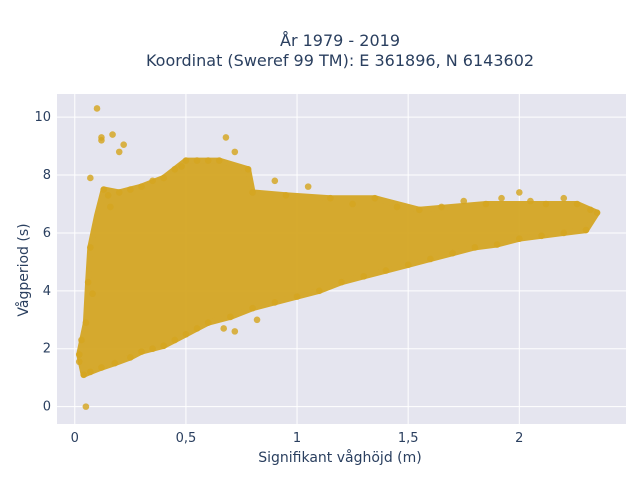 The height and width of the screenshot is (480, 640). I want to click on y-axis-title: Vågperiod (s), so click(23, 269).